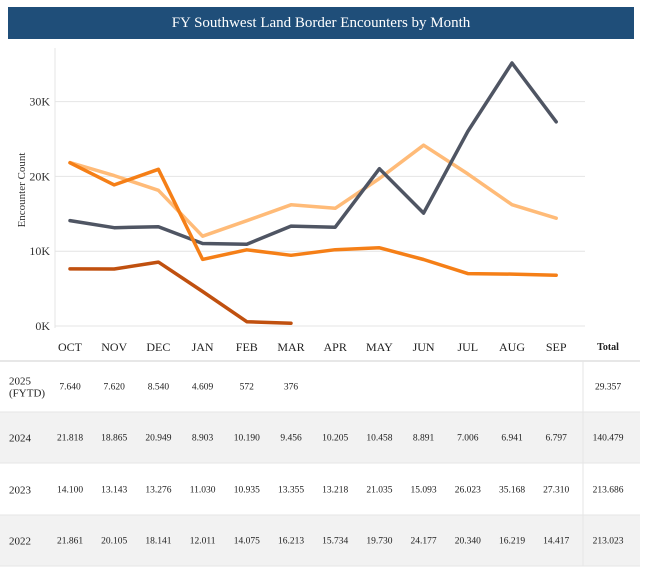 Image resolution: width=652 pixels, height=568 pixels. I want to click on table-cell: 6.941, so click(512, 439).